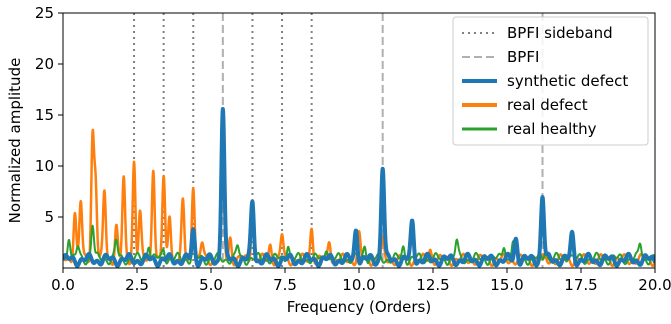  Describe the element at coordinates (44, 115) in the screenshot. I see `y-tick-label: 15` at that location.